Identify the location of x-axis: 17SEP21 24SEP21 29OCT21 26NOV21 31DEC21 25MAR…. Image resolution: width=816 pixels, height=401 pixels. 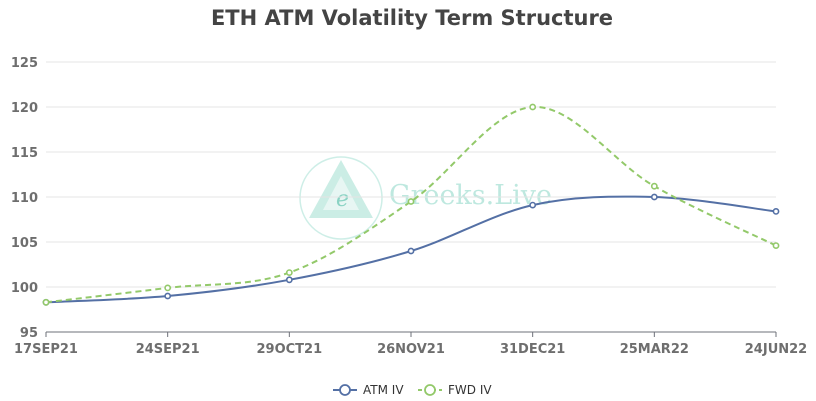
(410, 344).